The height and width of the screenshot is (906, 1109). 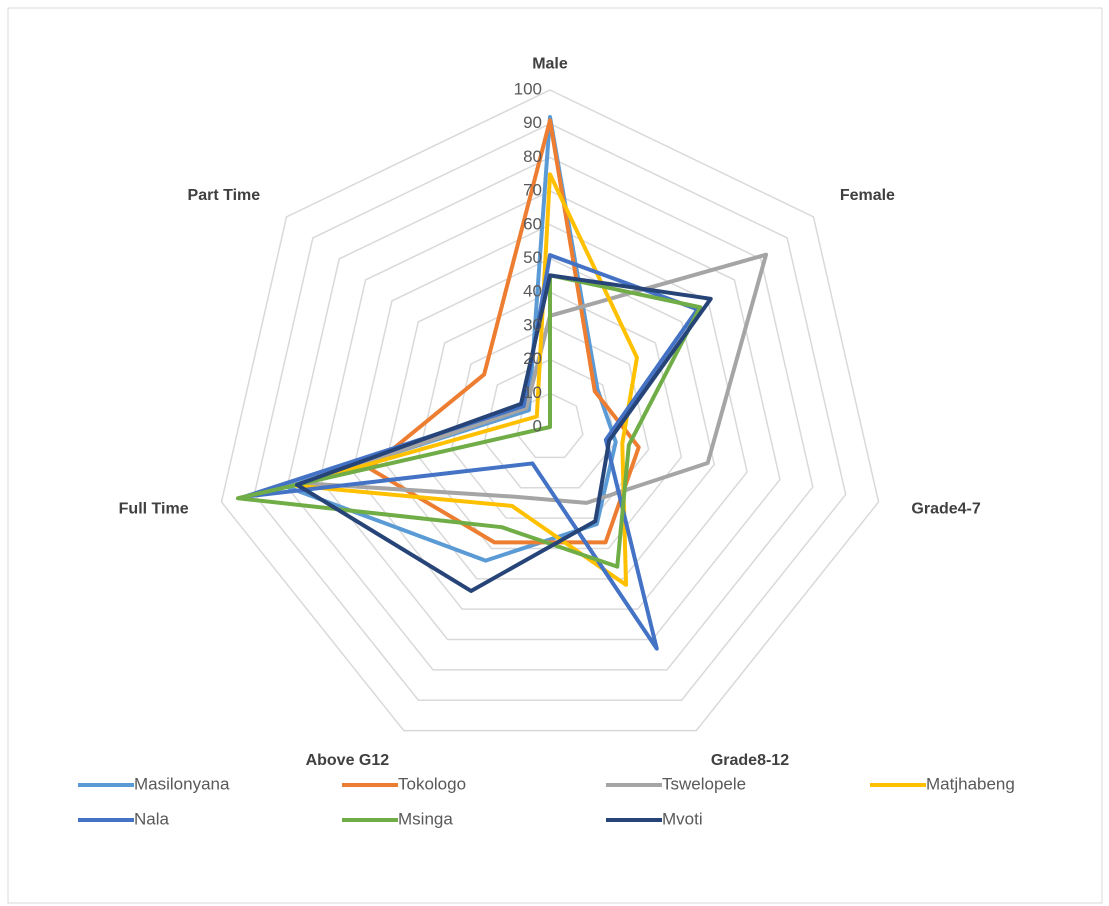 What do you see at coordinates (682, 818) in the screenshot?
I see `legend-label: Mvoti` at bounding box center [682, 818].